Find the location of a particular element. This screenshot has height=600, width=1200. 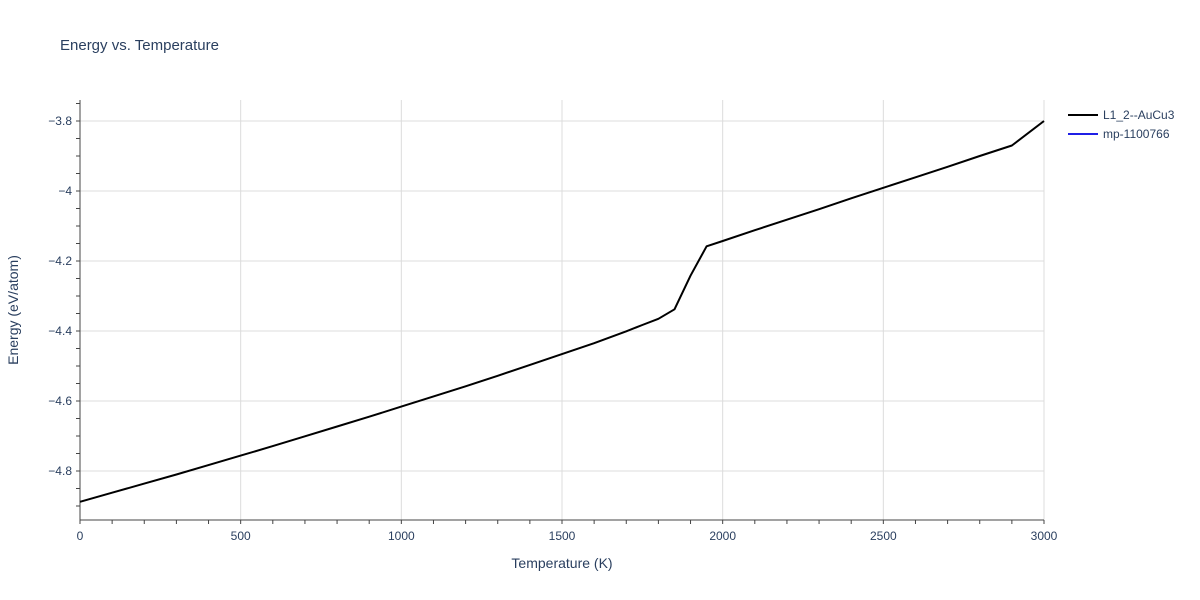

x-tick-label: 1000 is located at coordinates (401, 536).